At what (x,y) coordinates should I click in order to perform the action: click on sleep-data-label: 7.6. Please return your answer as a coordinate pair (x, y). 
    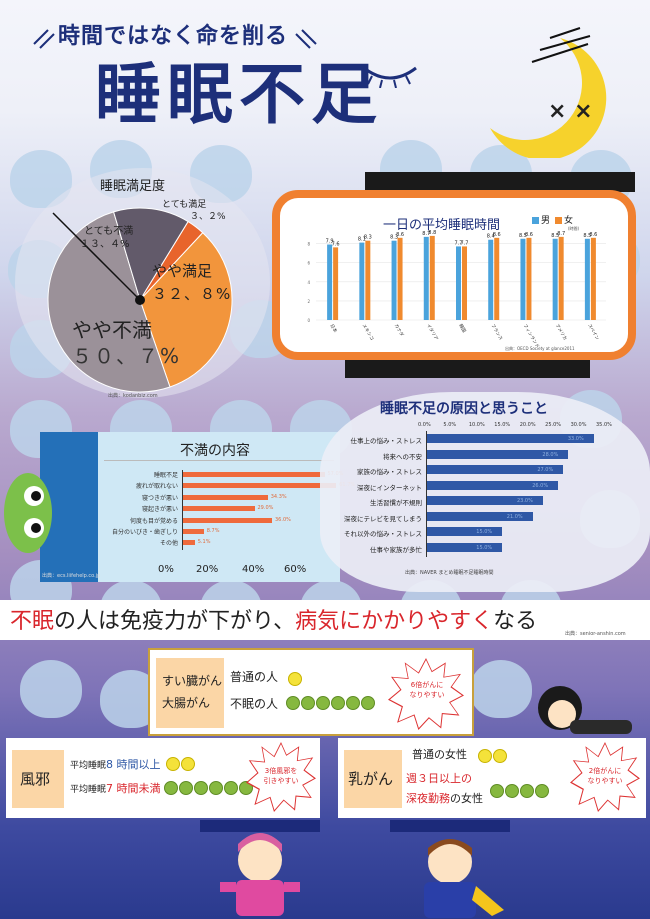
    Looking at the image, I should click on (336, 244).